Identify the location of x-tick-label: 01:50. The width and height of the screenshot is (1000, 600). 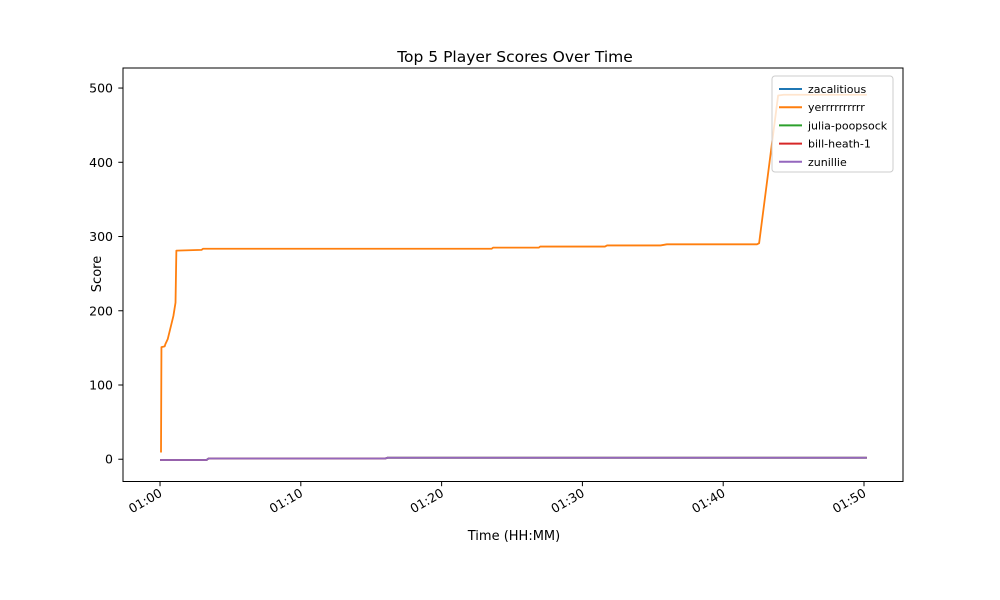
(849, 500).